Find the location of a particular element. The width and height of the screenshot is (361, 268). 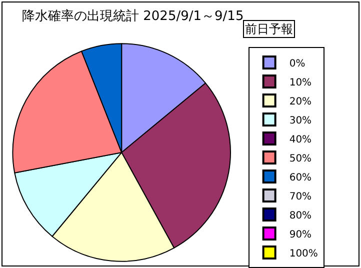

legend-label: 100% is located at coordinates (303, 254).